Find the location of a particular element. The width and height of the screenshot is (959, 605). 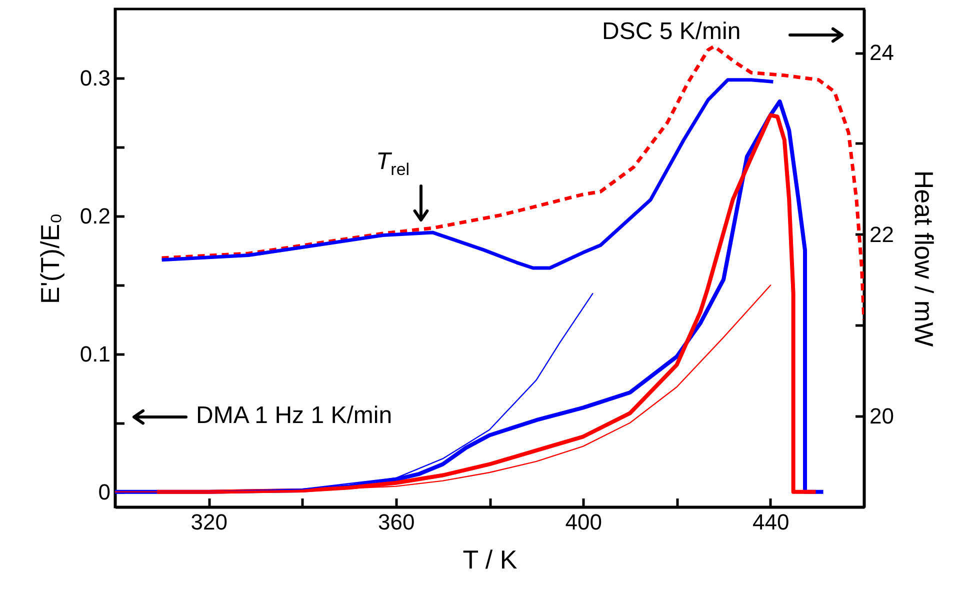

x-axis-title: T / K is located at coordinates (490, 559).